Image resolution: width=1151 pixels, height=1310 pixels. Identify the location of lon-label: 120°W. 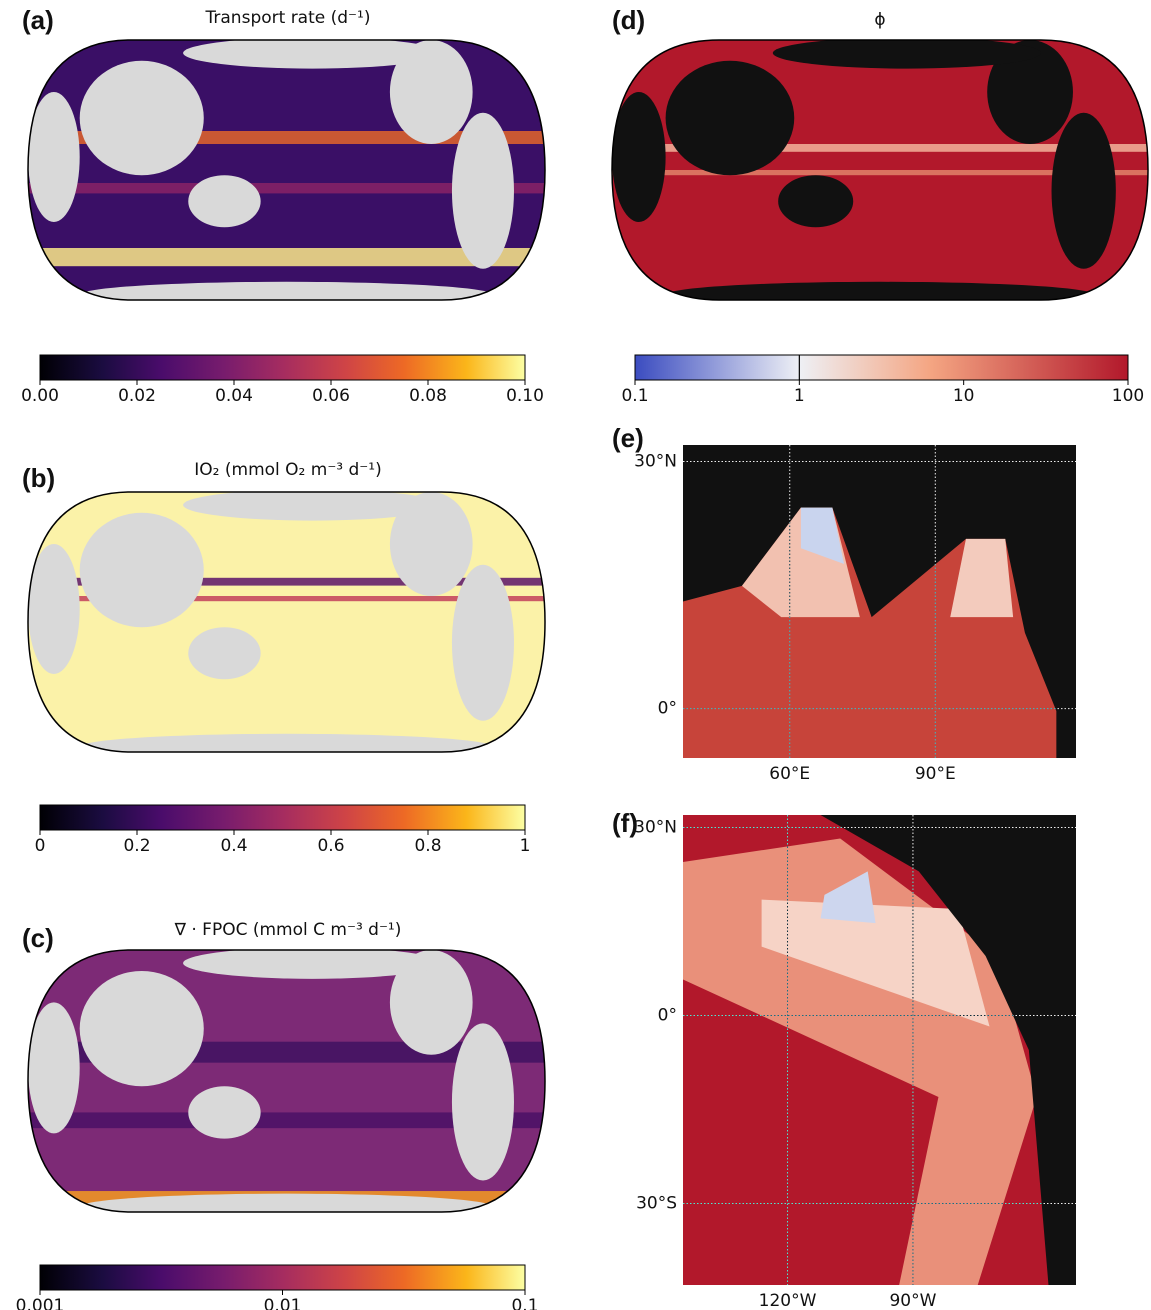
(788, 1300).